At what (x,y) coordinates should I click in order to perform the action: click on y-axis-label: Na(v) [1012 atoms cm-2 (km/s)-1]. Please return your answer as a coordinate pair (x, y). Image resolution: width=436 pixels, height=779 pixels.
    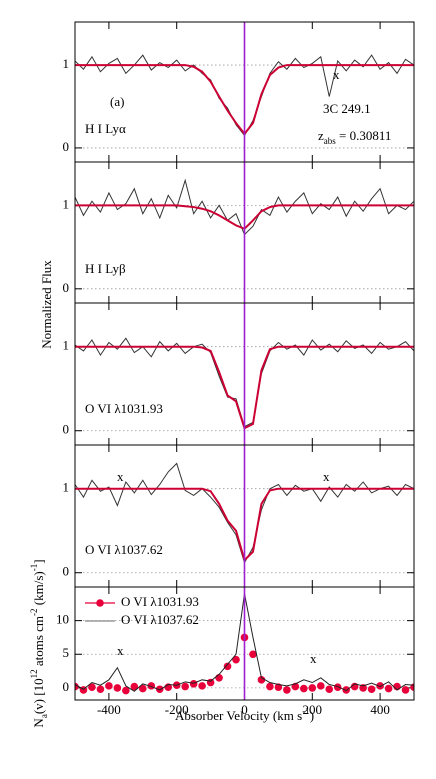
    Looking at the image, I should click on (39, 643).